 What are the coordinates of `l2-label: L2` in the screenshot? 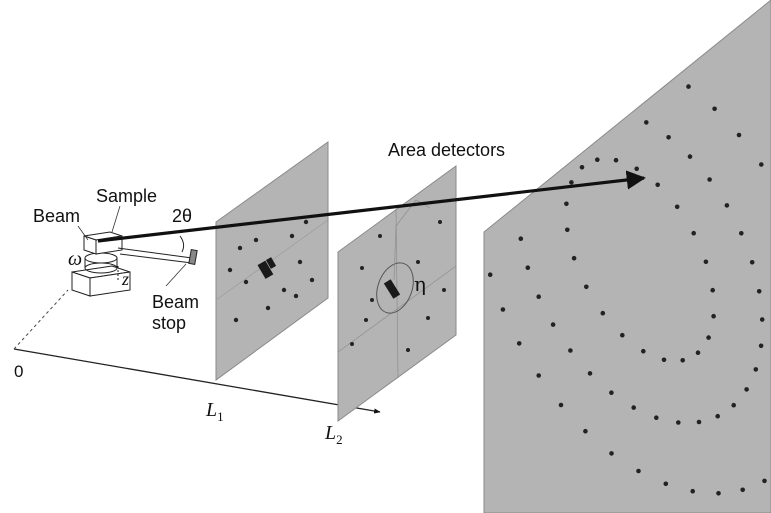 It's located at (333, 434).